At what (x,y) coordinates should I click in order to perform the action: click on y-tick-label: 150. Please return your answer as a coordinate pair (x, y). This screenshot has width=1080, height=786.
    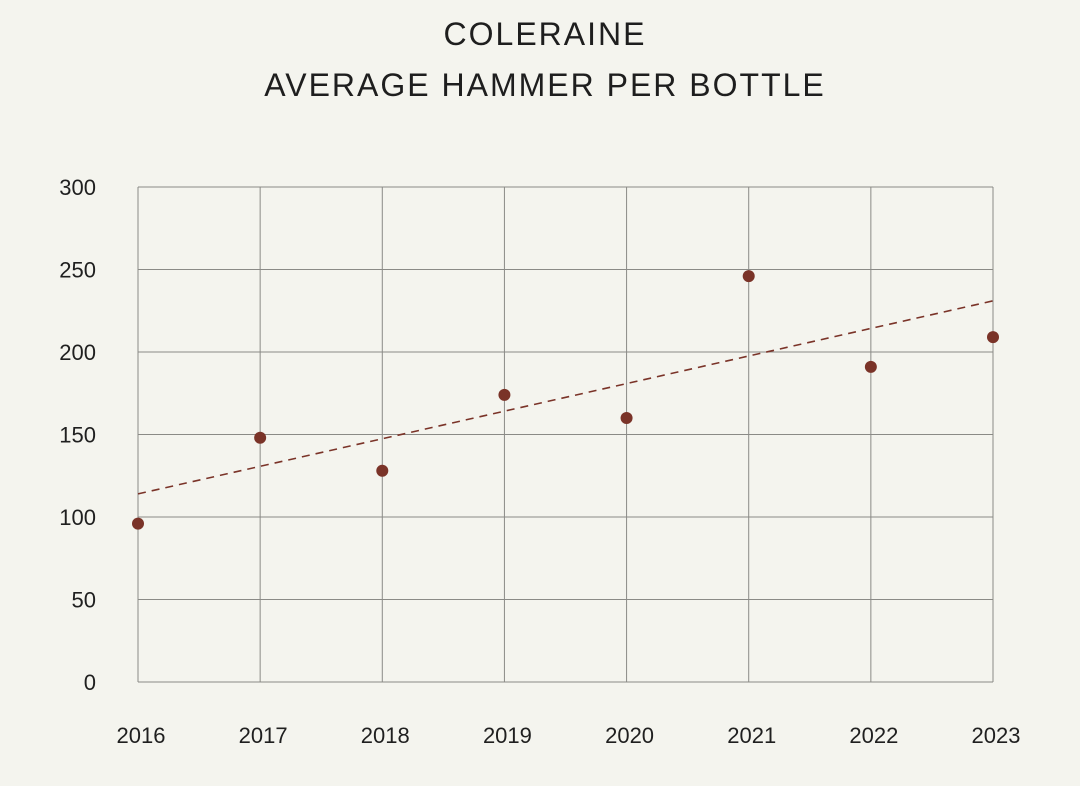
    Looking at the image, I should click on (77, 435).